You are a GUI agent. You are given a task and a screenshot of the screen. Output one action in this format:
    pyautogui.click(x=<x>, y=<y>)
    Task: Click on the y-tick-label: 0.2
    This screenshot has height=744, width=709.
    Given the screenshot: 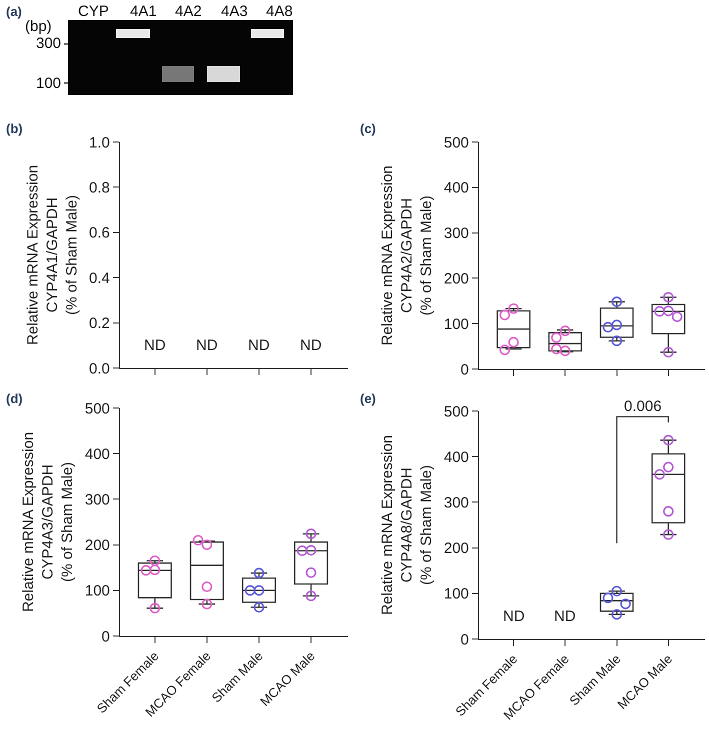 What is the action you would take?
    pyautogui.click(x=99, y=323)
    